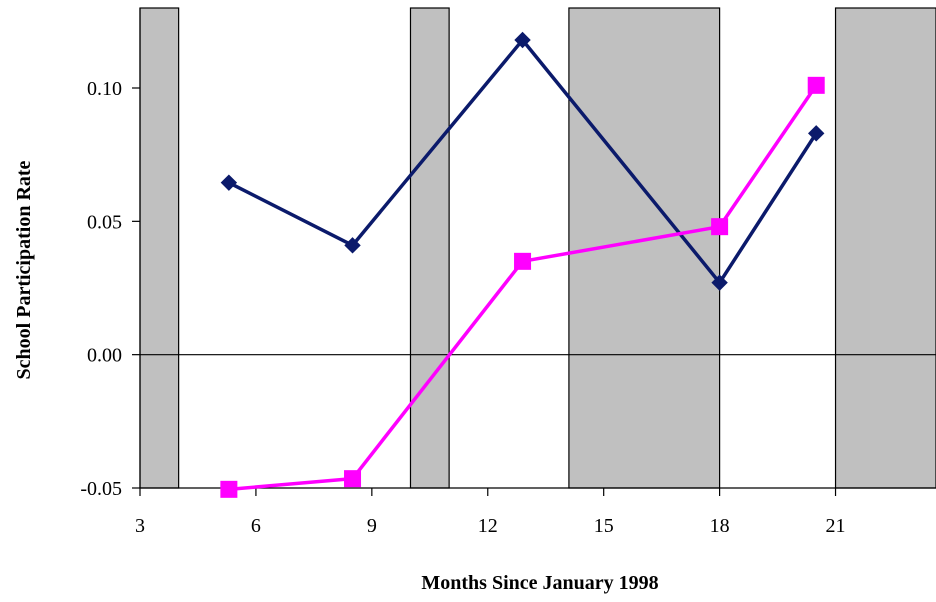 The width and height of the screenshot is (936, 602). Describe the element at coordinates (24, 269) in the screenshot. I see `y-axis-title: School Participation Rate` at that location.